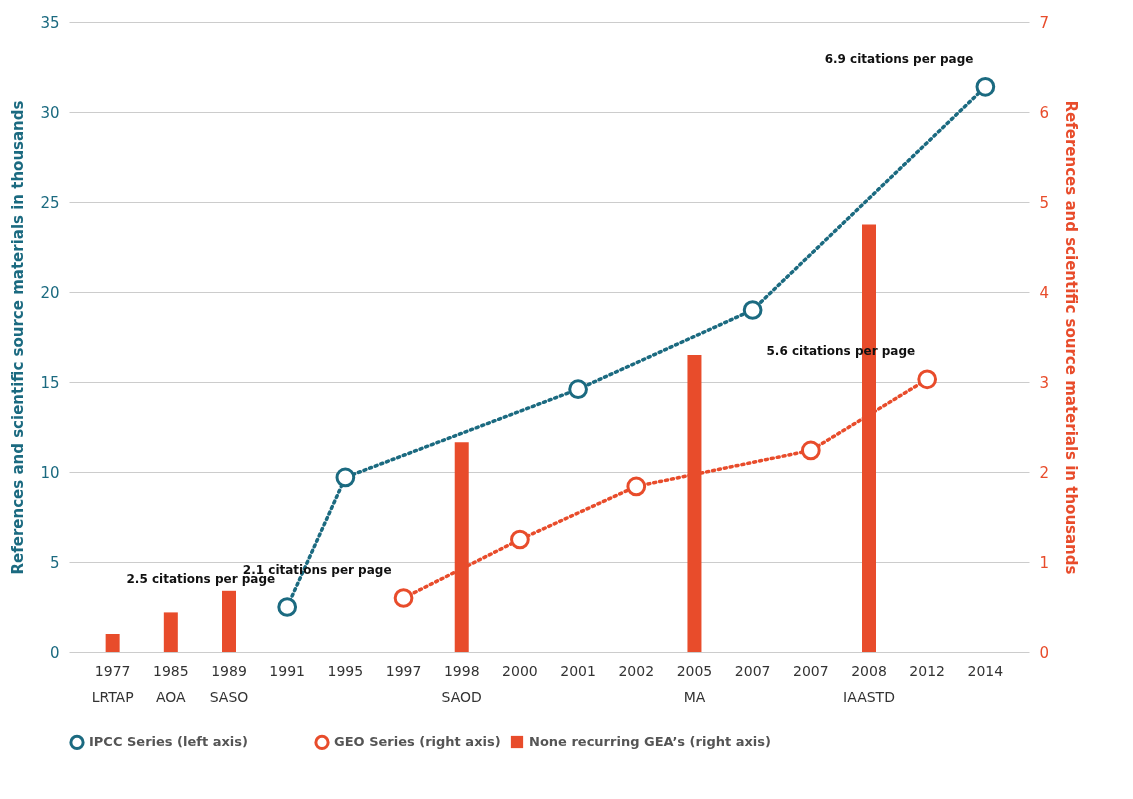  Describe the element at coordinates (1044, 562) in the screenshot. I see `y2-tick-label: 1` at that location.